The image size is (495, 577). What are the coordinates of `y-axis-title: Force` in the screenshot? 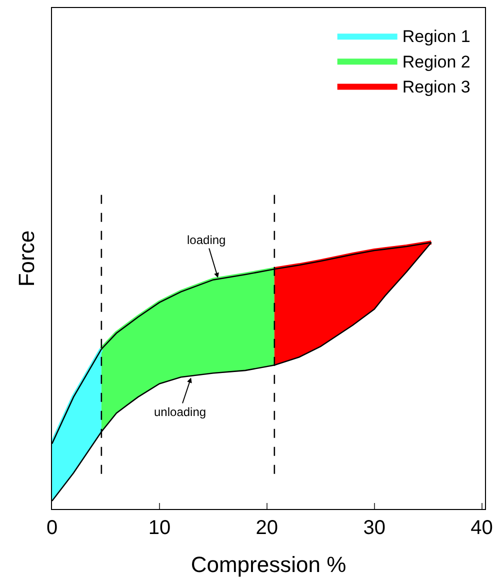 It's located at (26, 258).